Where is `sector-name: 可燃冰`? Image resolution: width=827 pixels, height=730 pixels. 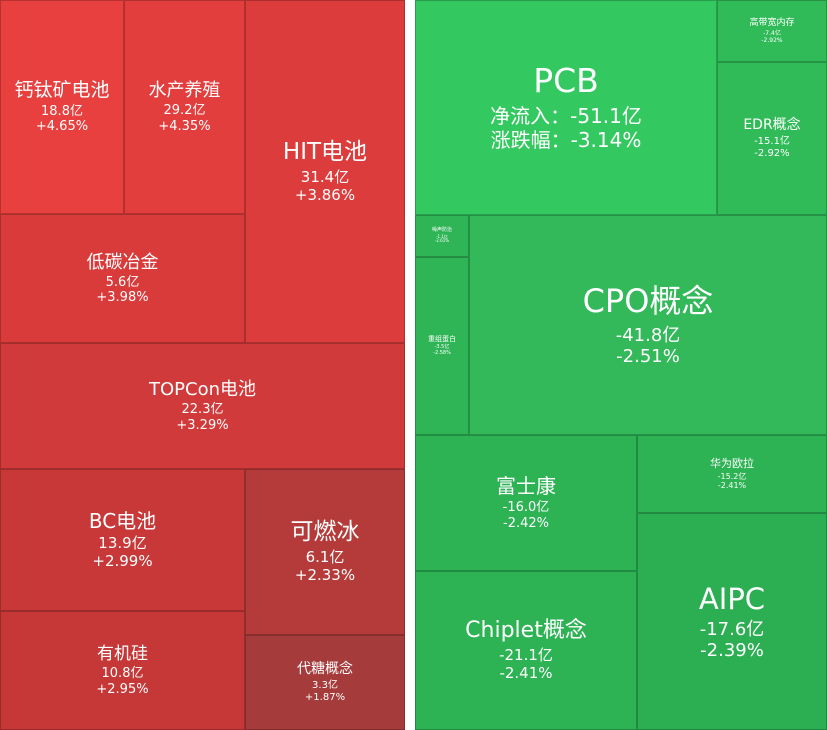 sector-name: 可燃冰 is located at coordinates (325, 532).